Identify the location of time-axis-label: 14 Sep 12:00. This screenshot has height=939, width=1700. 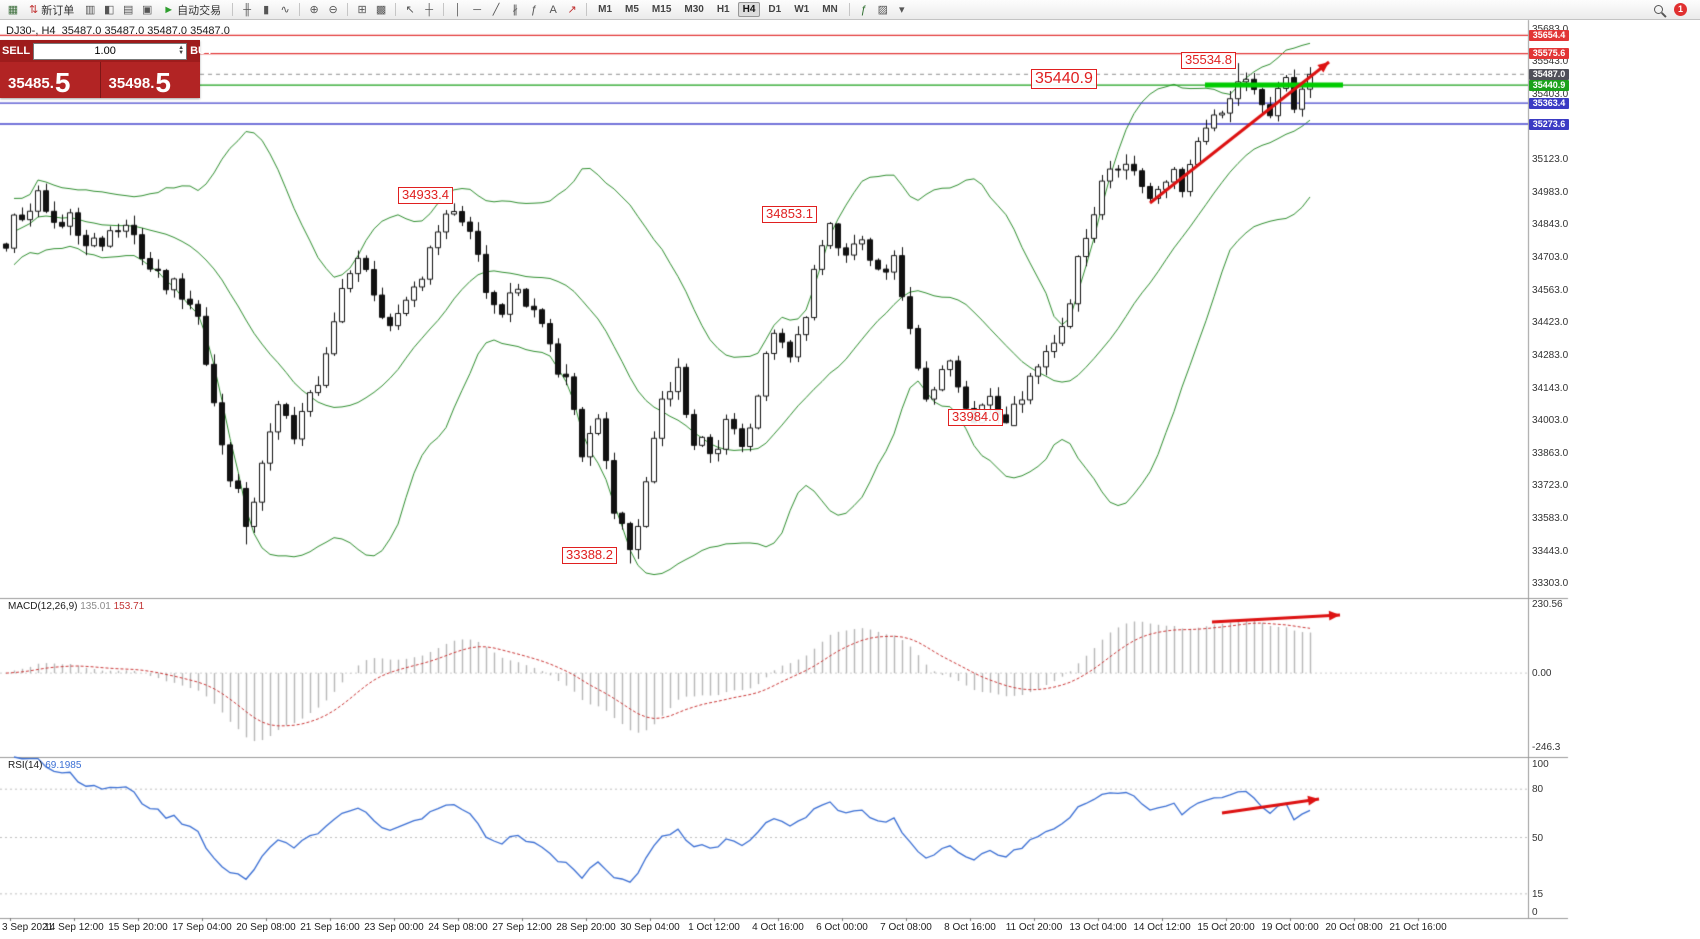
(74, 927).